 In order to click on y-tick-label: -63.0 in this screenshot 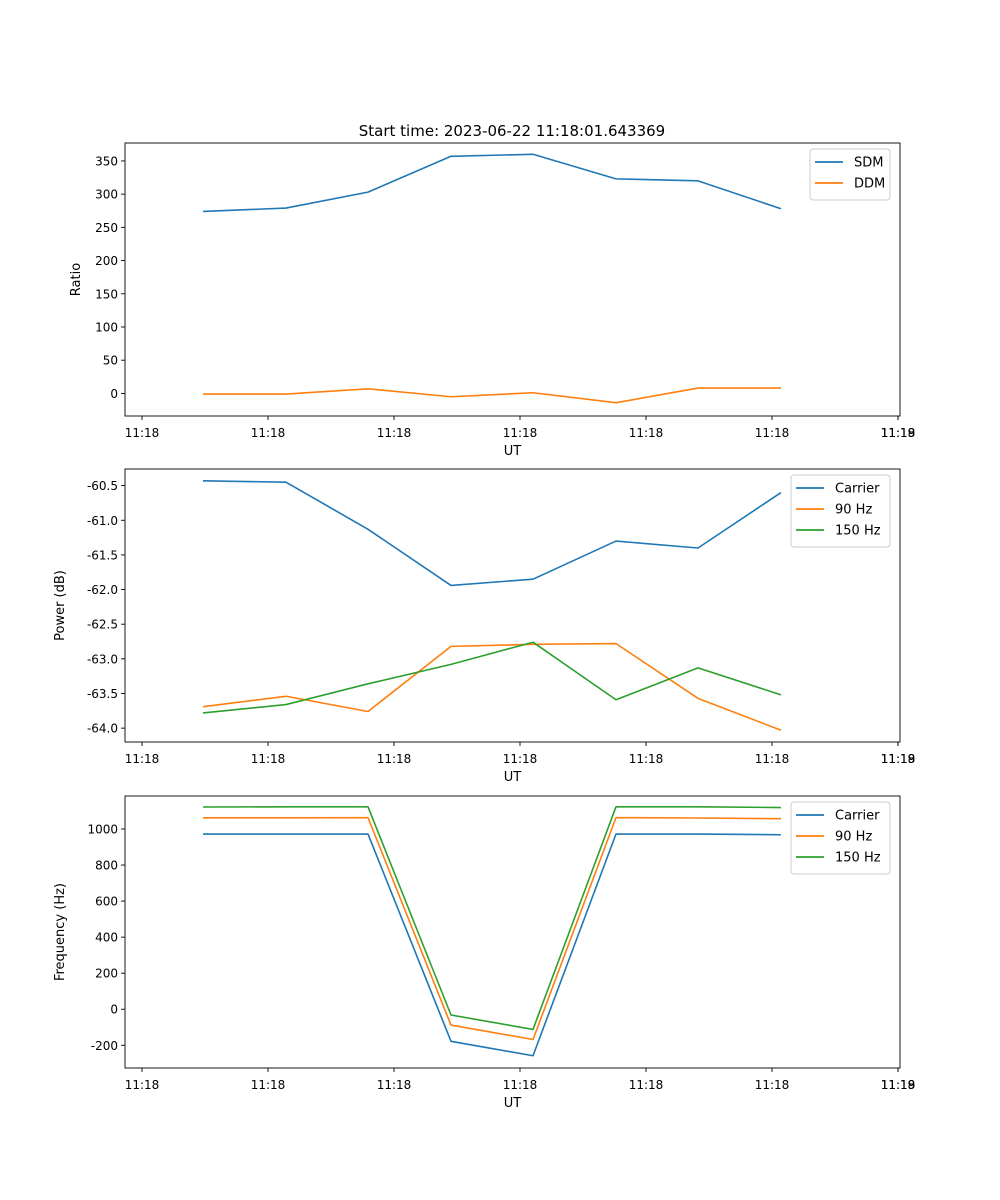, I will do `click(102, 659)`.